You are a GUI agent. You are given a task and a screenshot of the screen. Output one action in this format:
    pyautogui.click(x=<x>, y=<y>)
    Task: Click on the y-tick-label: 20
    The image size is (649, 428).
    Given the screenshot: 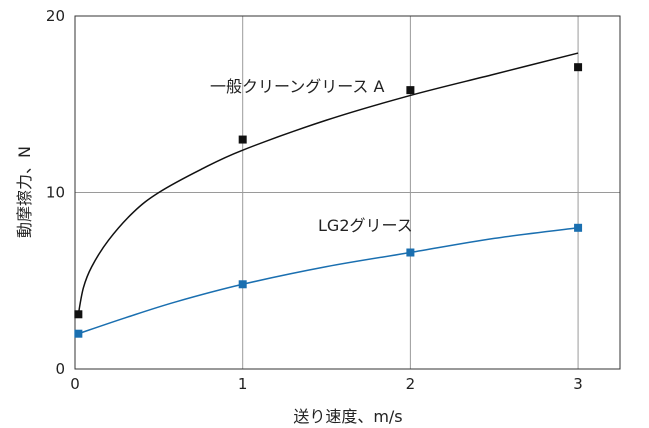 What is the action you would take?
    pyautogui.click(x=55, y=16)
    